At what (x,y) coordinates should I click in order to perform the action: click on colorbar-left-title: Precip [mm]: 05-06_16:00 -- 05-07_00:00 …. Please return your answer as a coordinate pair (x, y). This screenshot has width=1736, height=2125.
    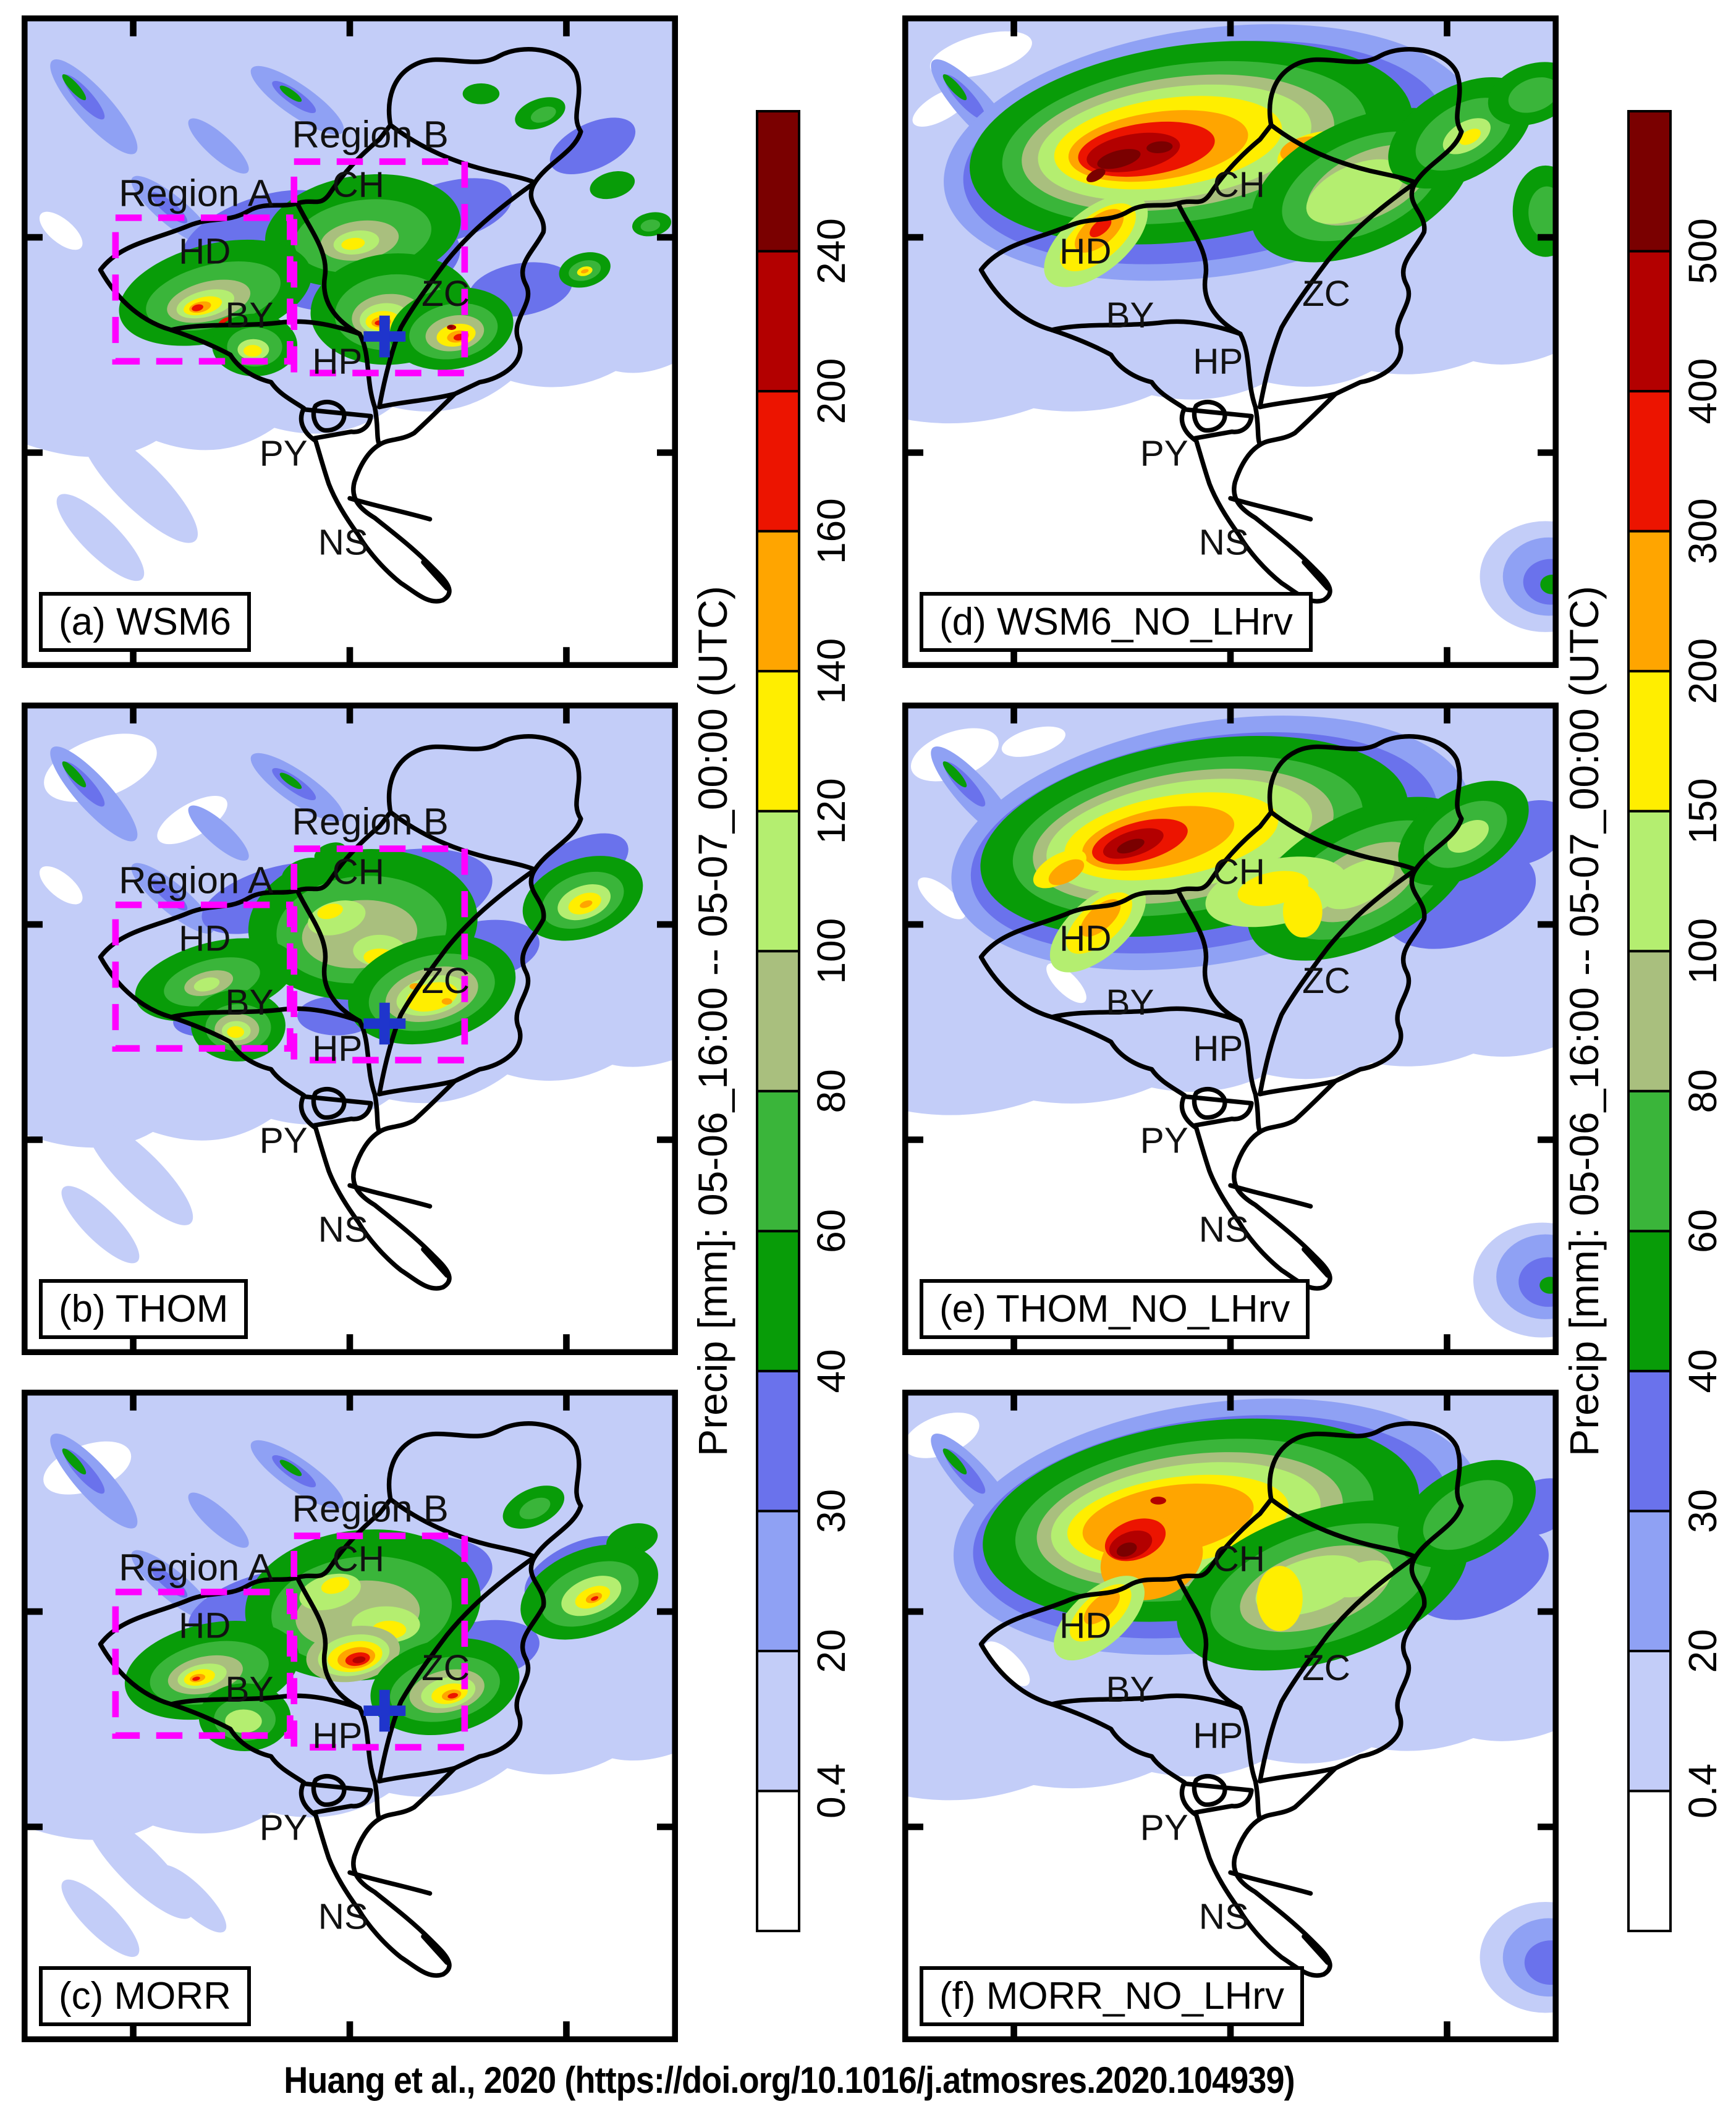
    Looking at the image, I should click on (713, 1021).